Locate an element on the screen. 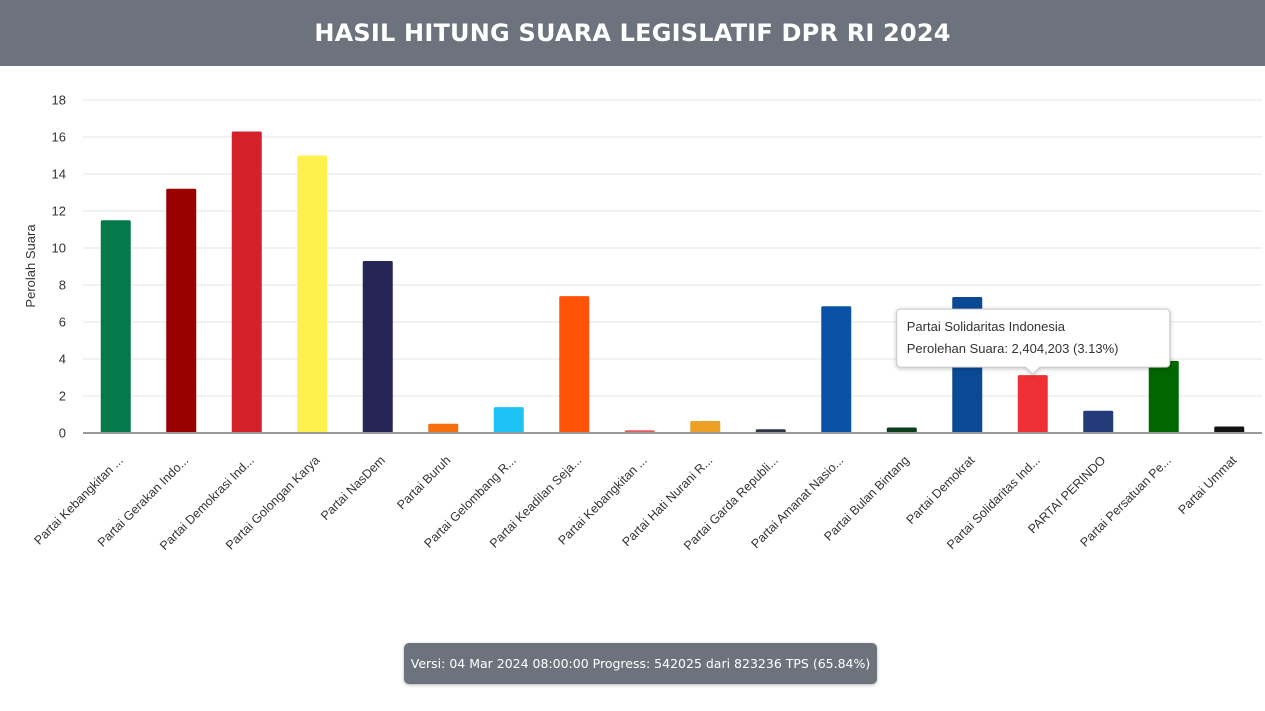  y-tick-label: 8 is located at coordinates (62, 285).